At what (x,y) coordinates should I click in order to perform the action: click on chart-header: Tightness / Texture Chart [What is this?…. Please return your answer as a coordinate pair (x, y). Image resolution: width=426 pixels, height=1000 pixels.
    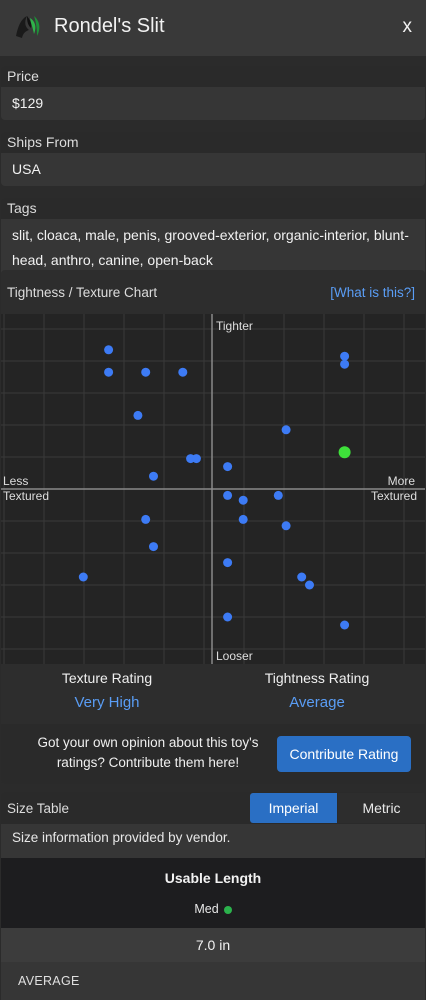
    Looking at the image, I should click on (213, 292).